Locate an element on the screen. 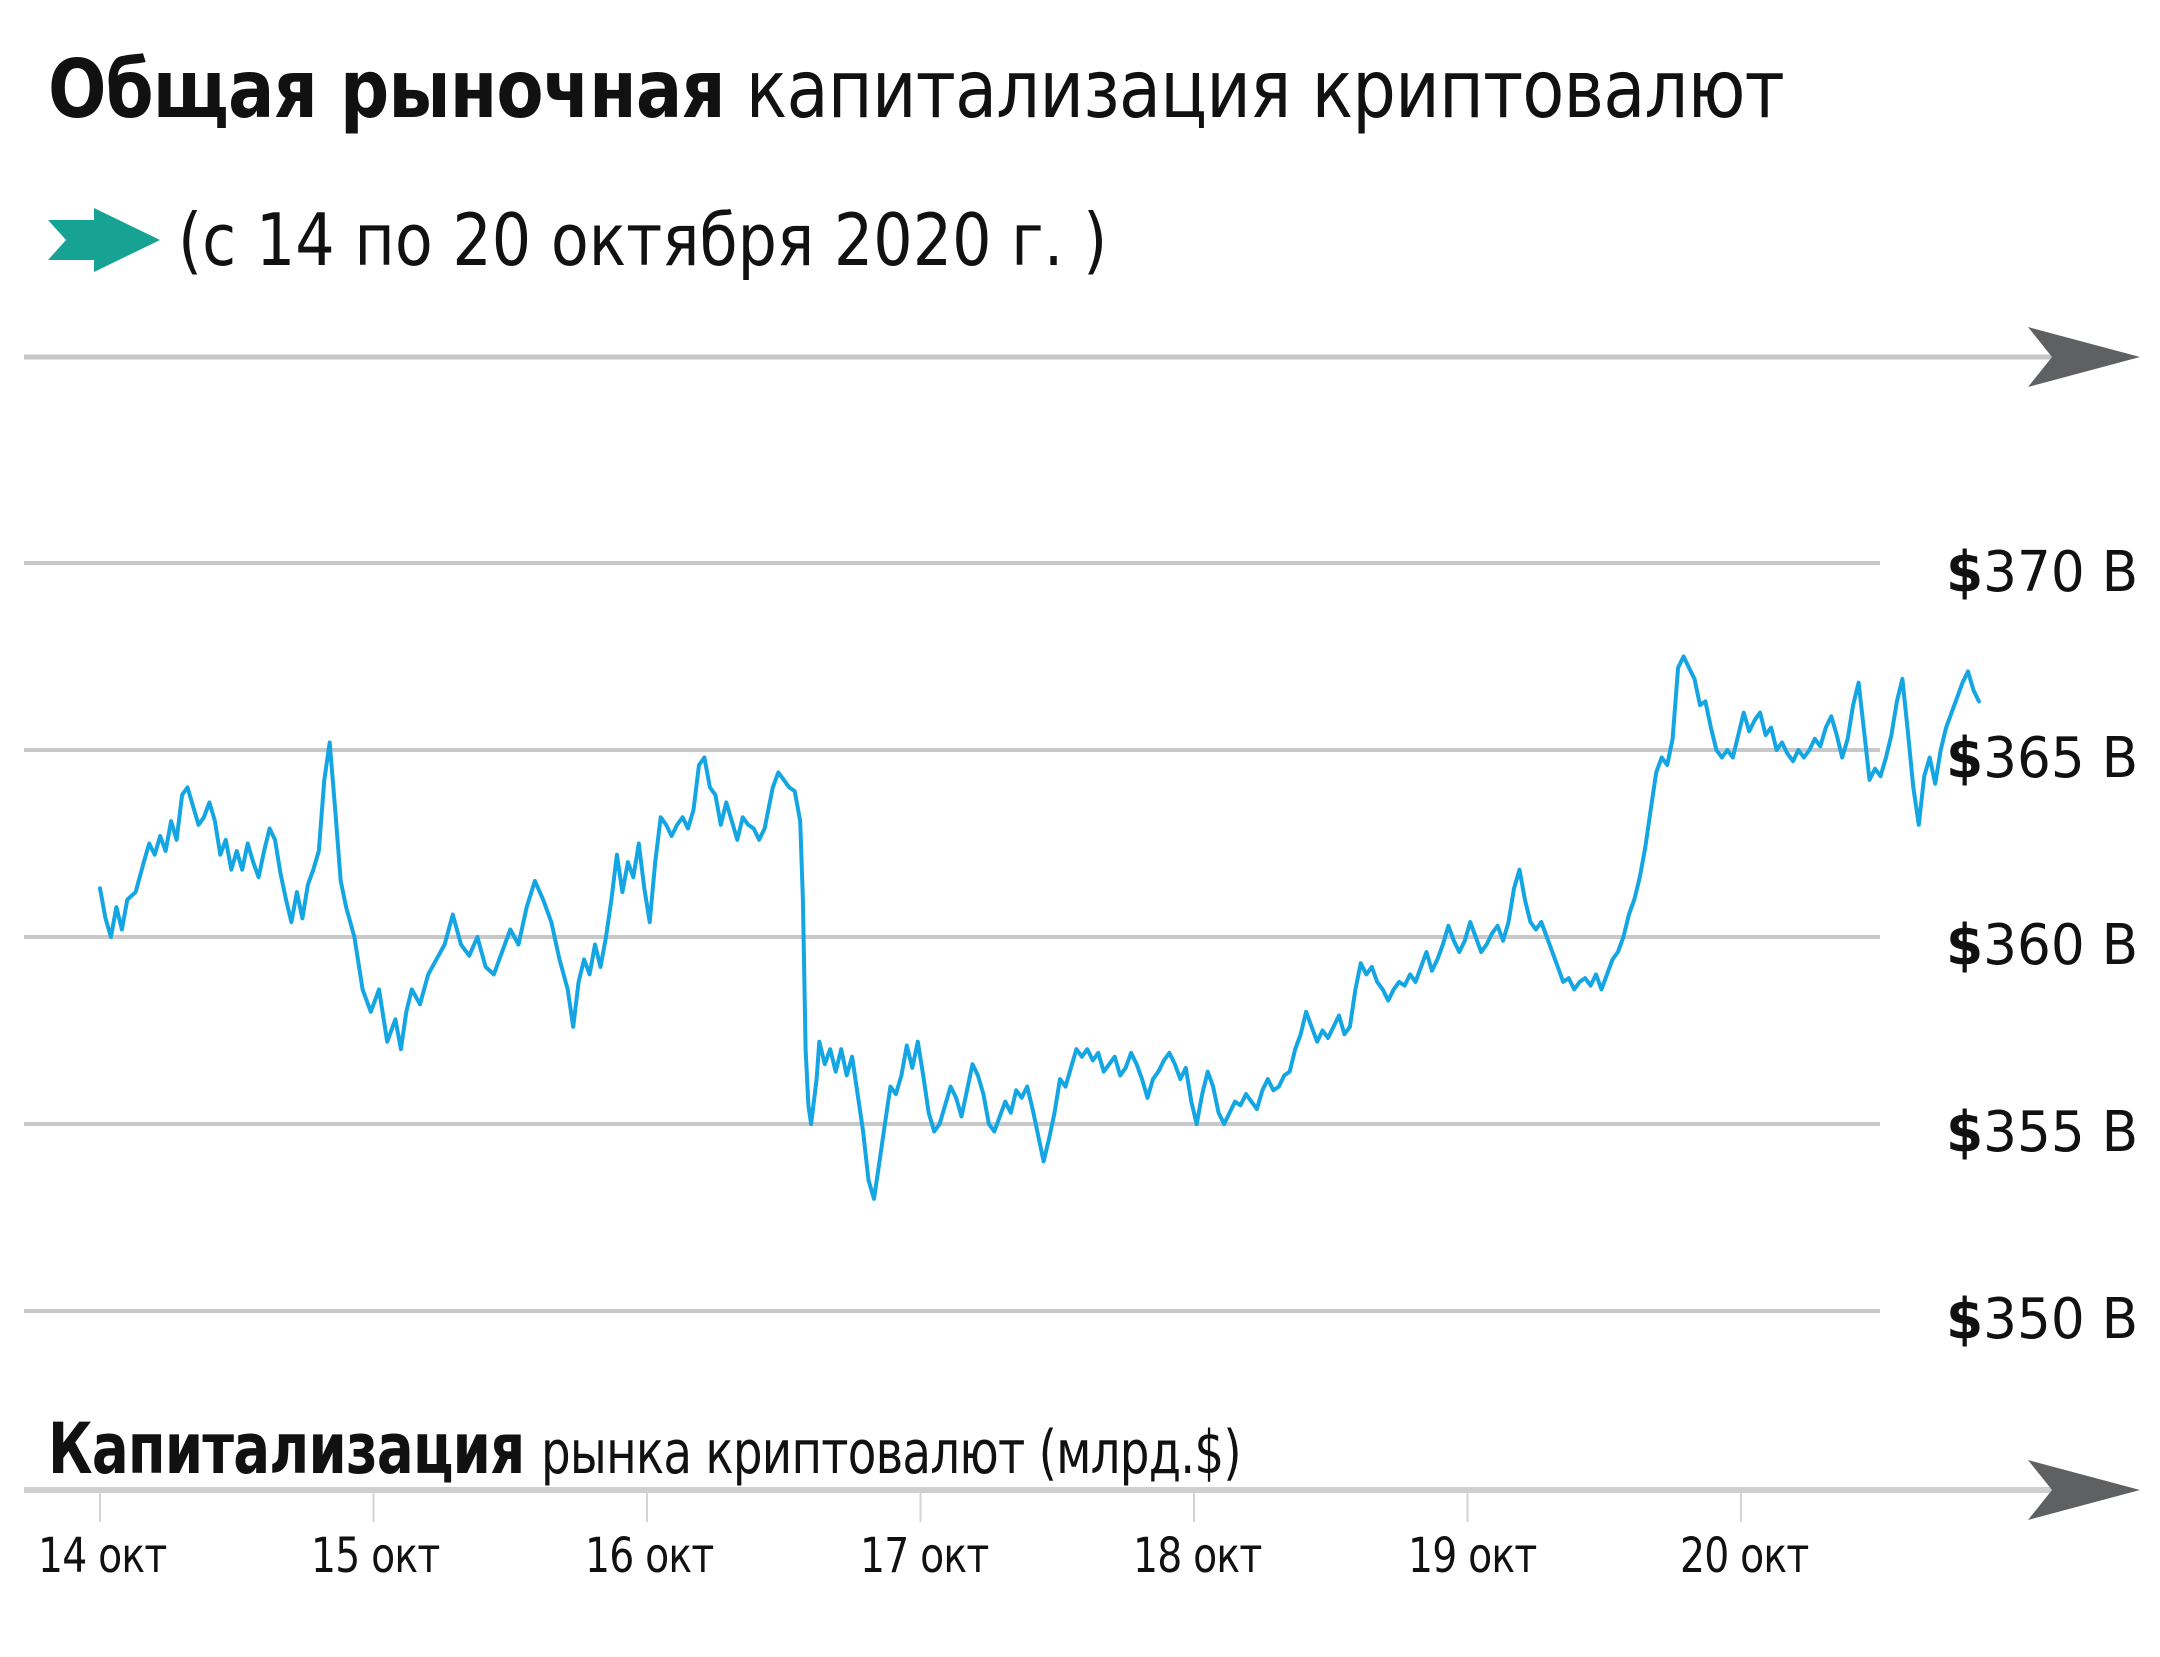 This screenshot has height=1657, width=2160. chart-title-bold: Общая рыночная is located at coordinates (387, 89).